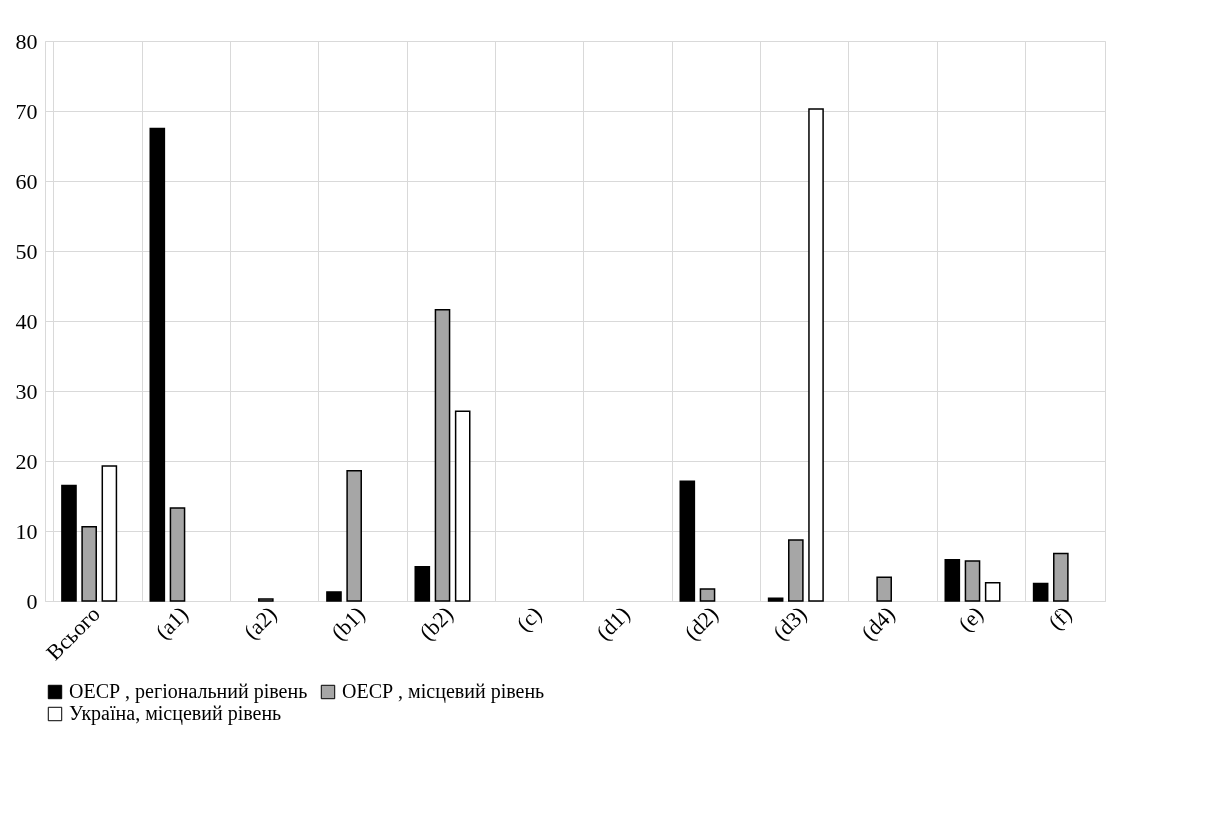 This screenshot has width=1215, height=827. I want to click on x-tick-label: (a2), so click(260, 623).